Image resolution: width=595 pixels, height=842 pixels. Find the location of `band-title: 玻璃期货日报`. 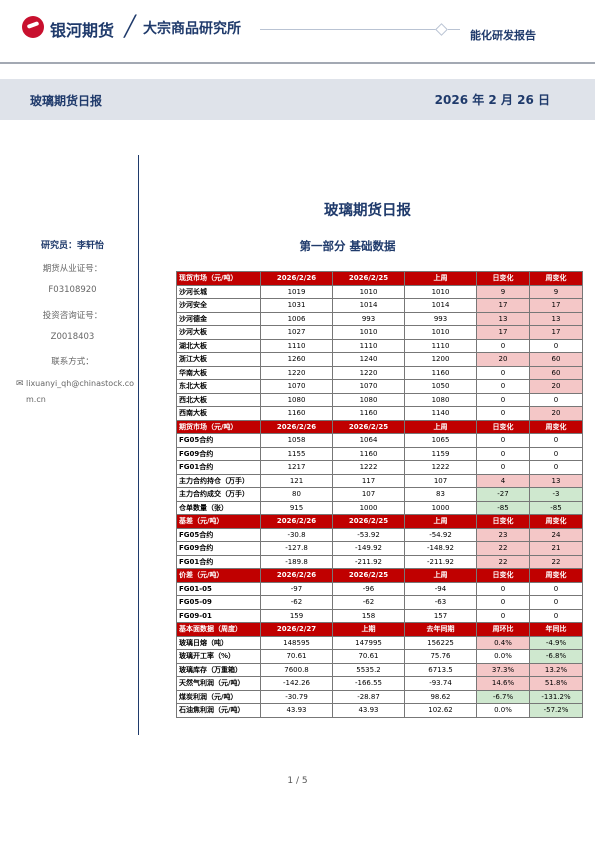

band-title: 玻璃期货日报 is located at coordinates (66, 101).